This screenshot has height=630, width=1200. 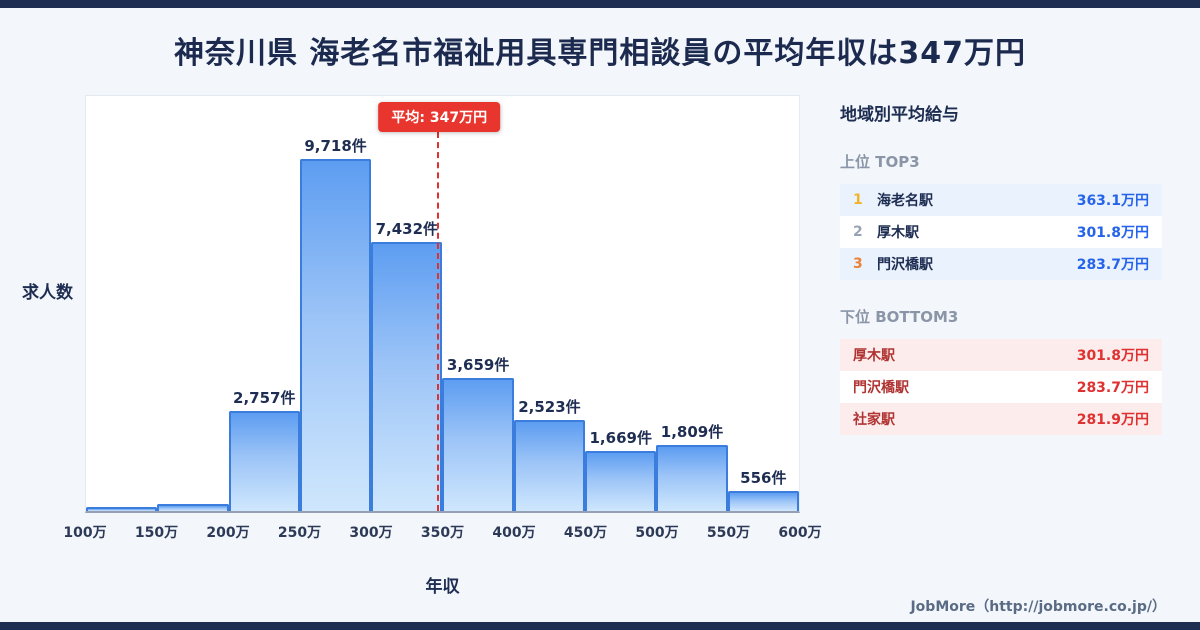 What do you see at coordinates (874, 420) in the screenshot?
I see `station-name: 社家駅` at bounding box center [874, 420].